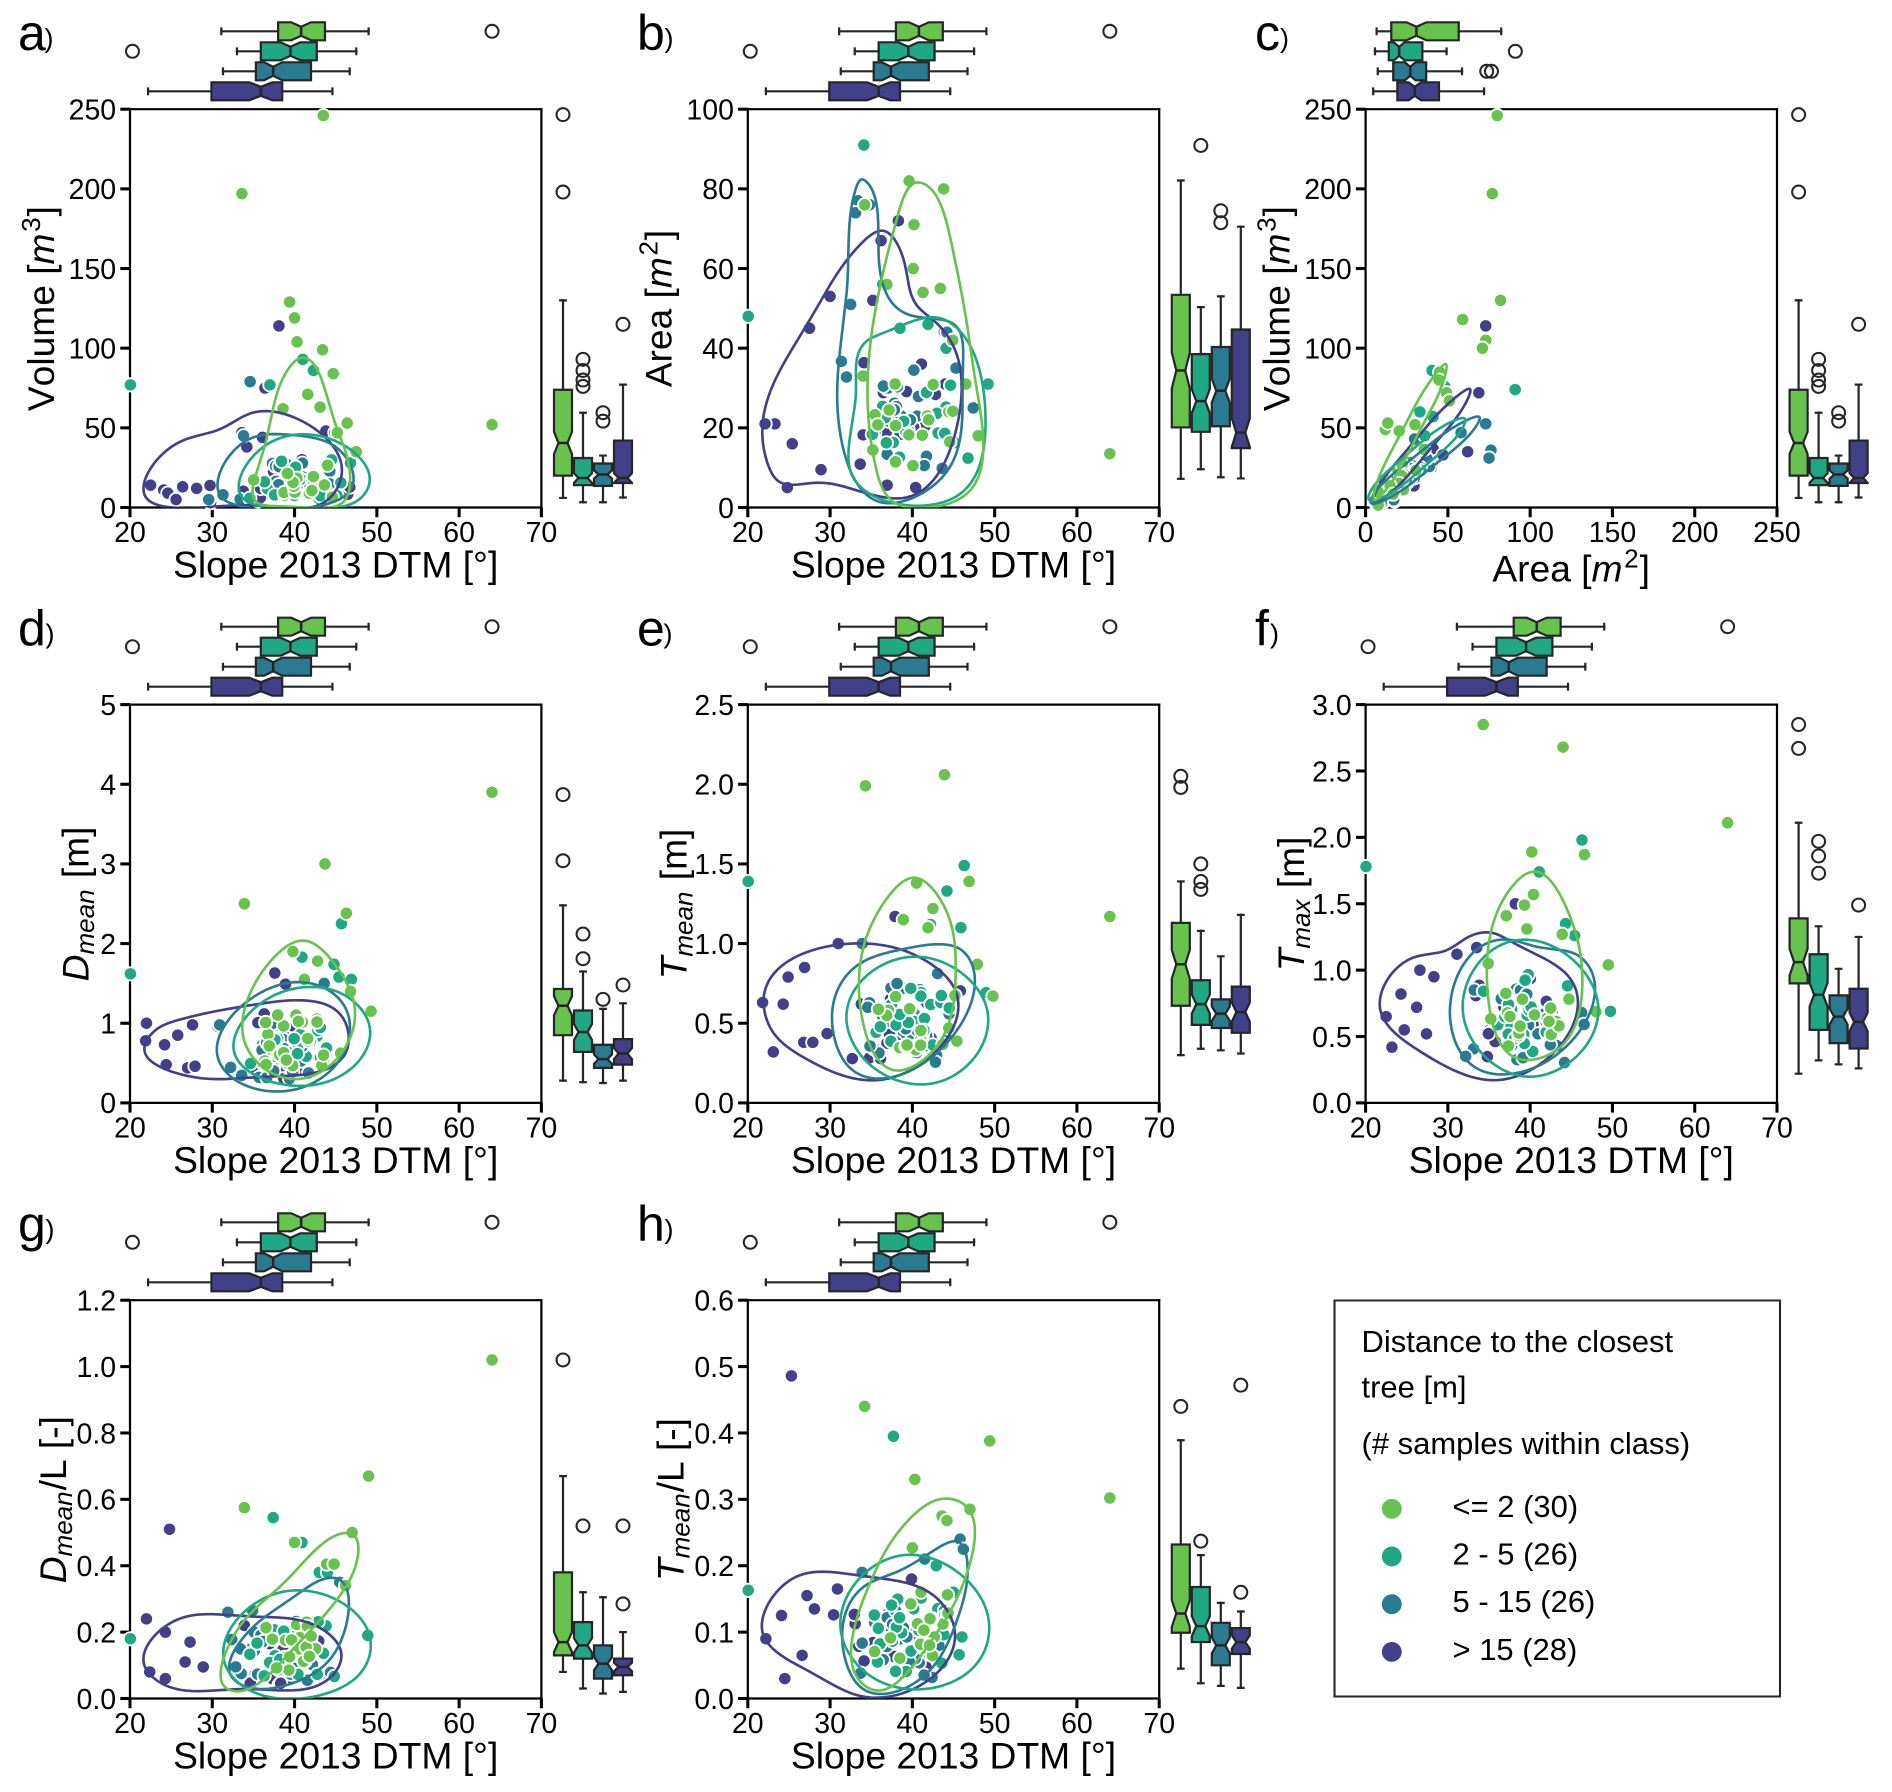 This screenshot has height=1792, width=1892. I want to click on svg-text:V o l u: V o l u m e [ ] m 3, so click(39, 305).